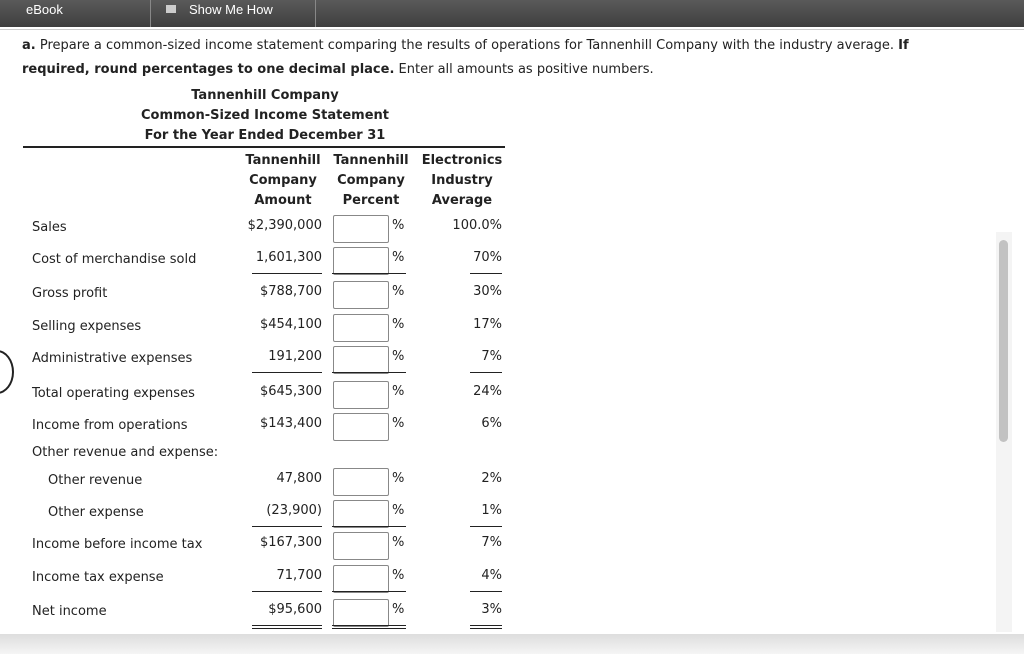  What do you see at coordinates (295, 609) in the screenshot?
I see `amount: $95,600` at bounding box center [295, 609].